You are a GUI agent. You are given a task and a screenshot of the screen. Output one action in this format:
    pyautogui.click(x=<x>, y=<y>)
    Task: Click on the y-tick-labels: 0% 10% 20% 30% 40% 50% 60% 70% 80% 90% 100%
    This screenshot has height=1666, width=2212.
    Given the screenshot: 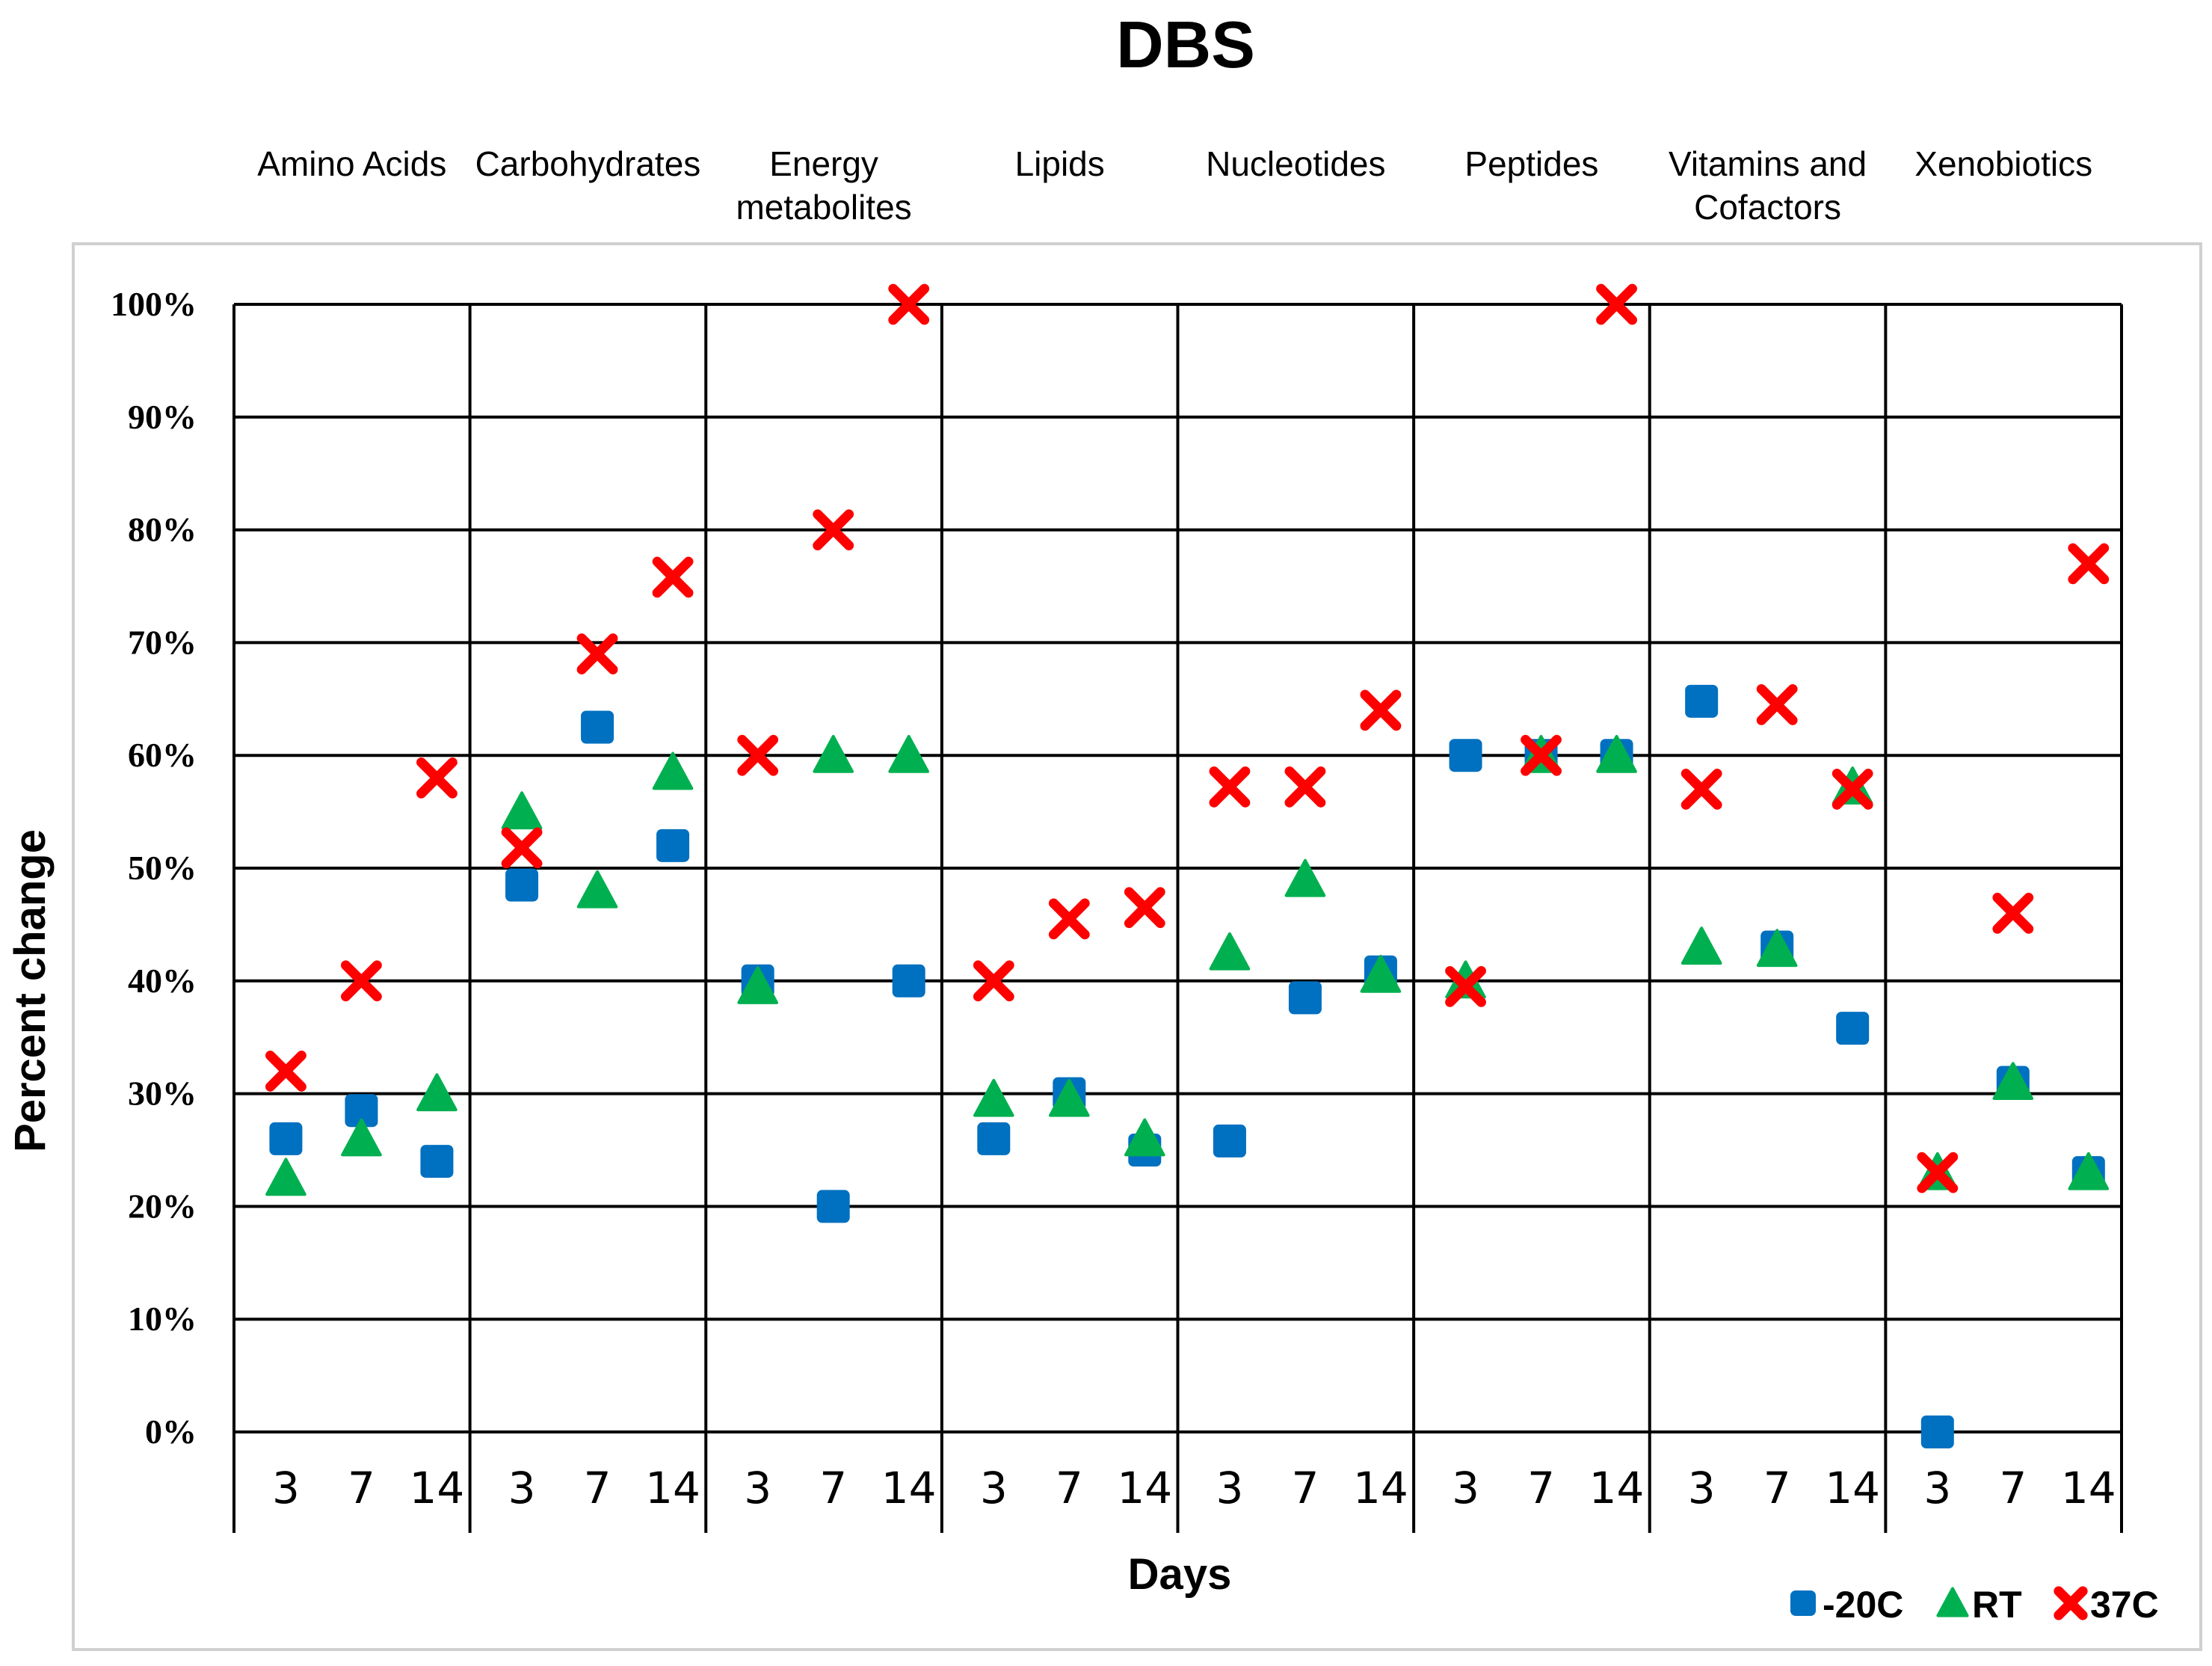 What is the action you would take?
    pyautogui.click(x=154, y=868)
    